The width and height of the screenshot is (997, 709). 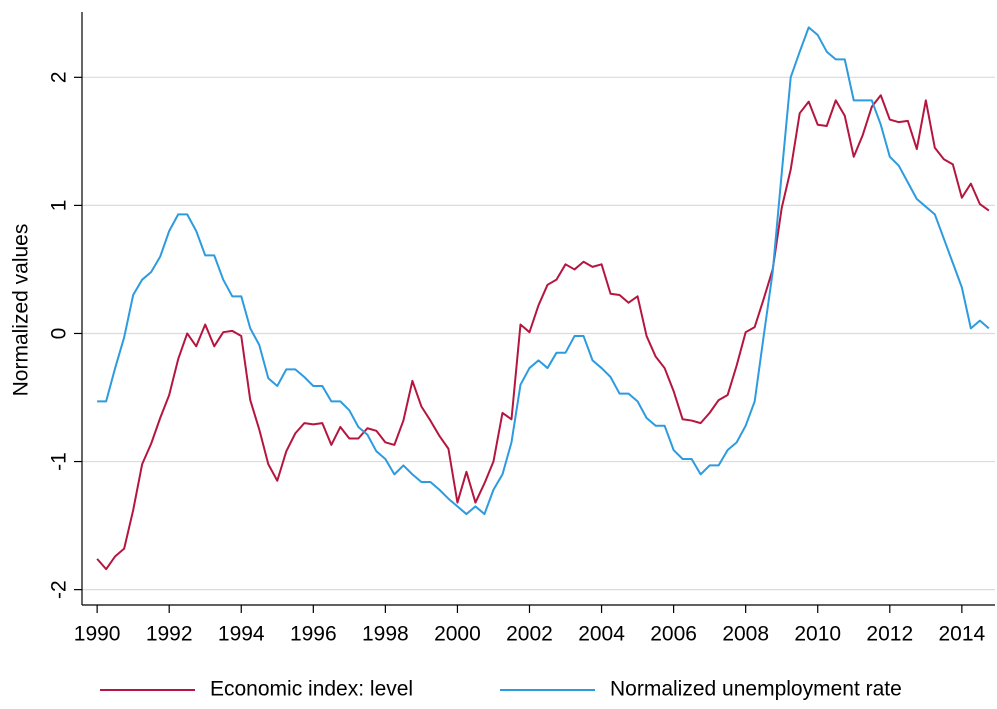 I want to click on x-tick-label: 2014, so click(x=961, y=634).